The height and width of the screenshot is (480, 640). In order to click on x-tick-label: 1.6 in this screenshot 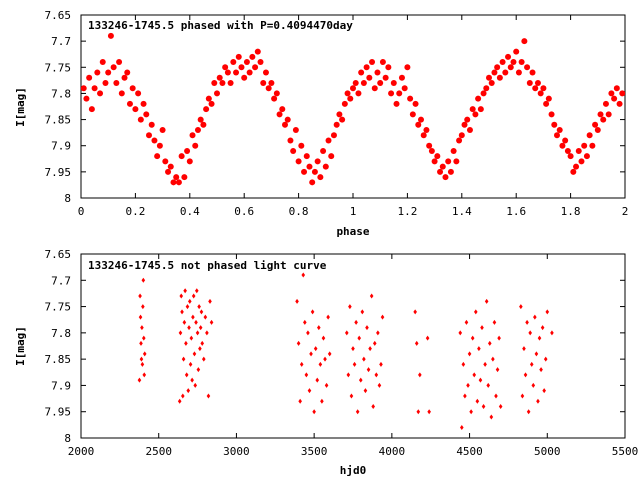, I will do `click(516, 211)`.